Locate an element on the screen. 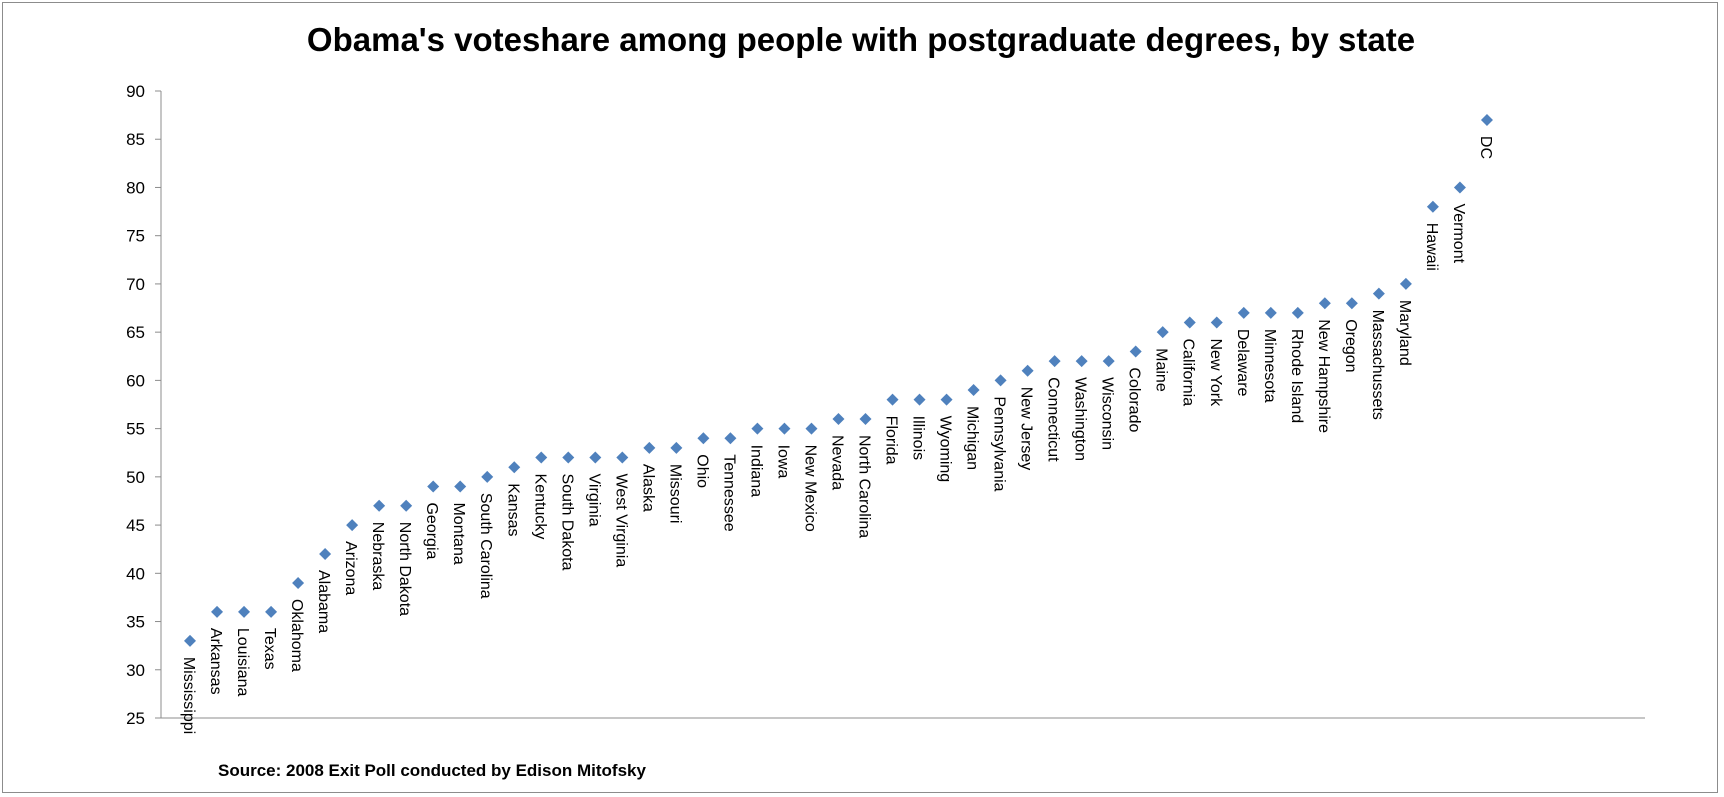 Image resolution: width=1724 pixels, height=797 pixels. point-label: Tennessee is located at coordinates (728, 492).